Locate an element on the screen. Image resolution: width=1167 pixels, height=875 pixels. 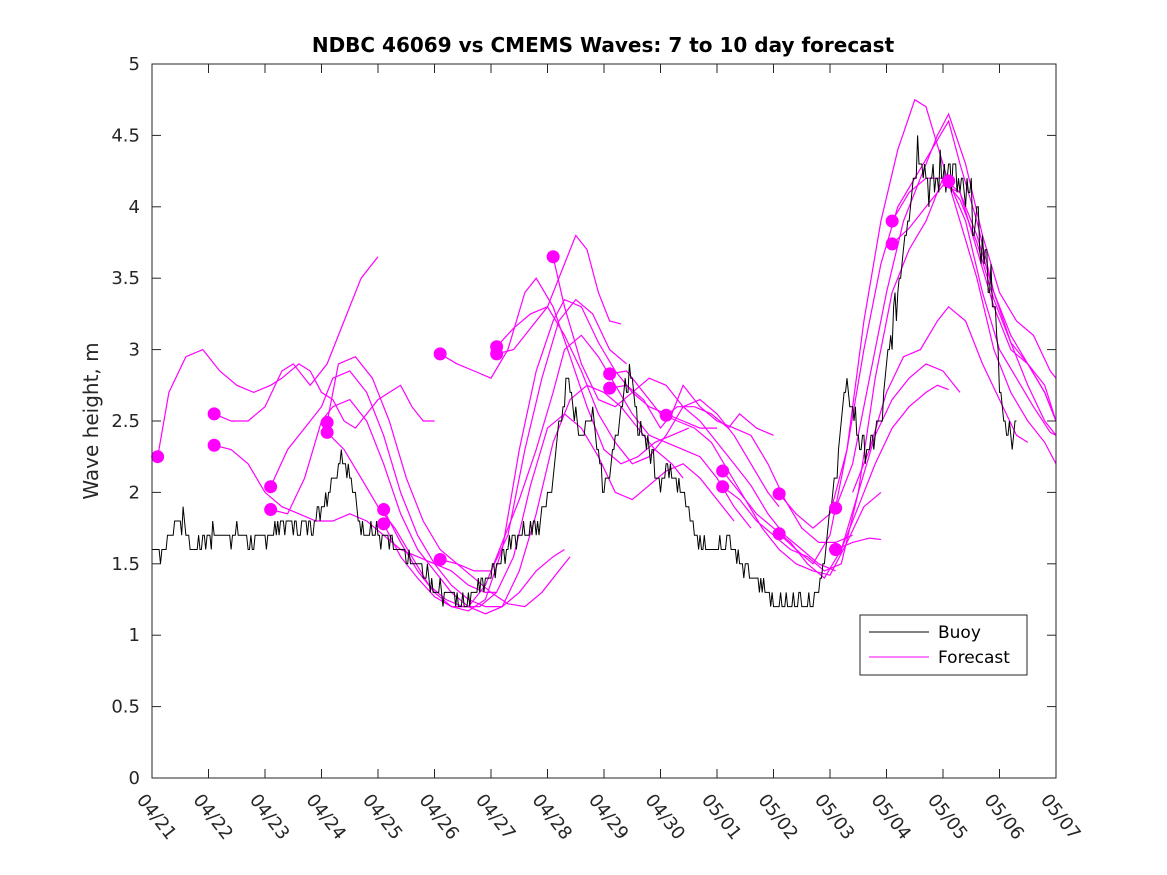
legend: Buoy Forecast is located at coordinates (943, 645).